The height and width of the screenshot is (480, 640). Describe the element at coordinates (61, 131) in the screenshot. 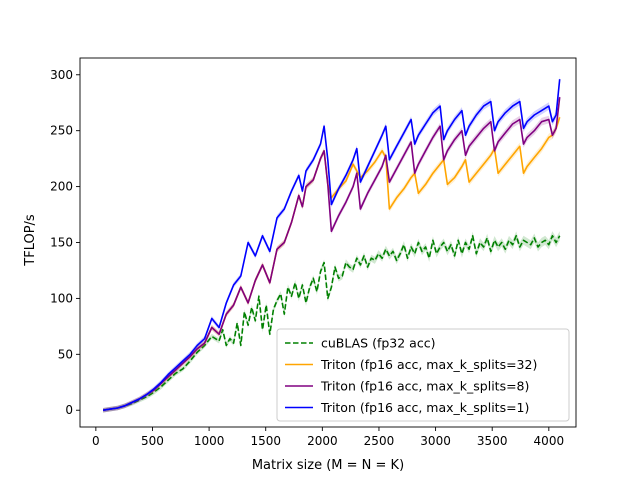

I see `y-tick-label-250: 250` at that location.